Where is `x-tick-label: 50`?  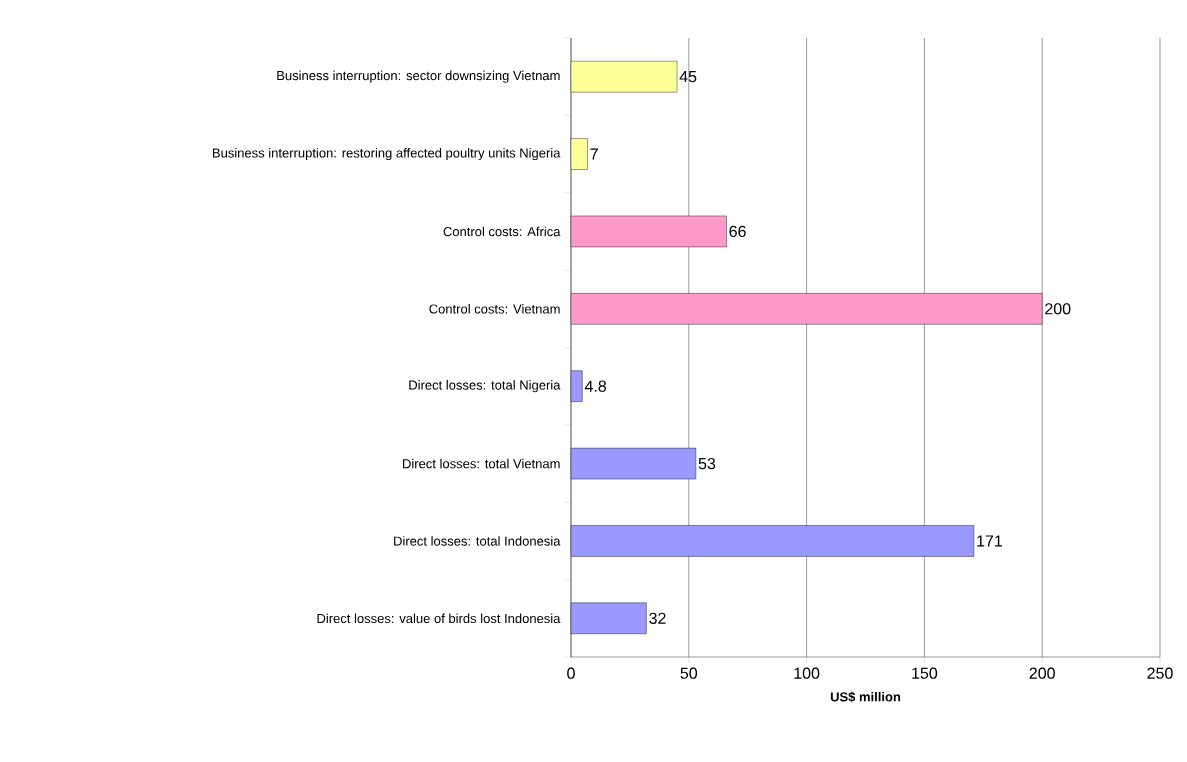
x-tick-label: 50 is located at coordinates (689, 673).